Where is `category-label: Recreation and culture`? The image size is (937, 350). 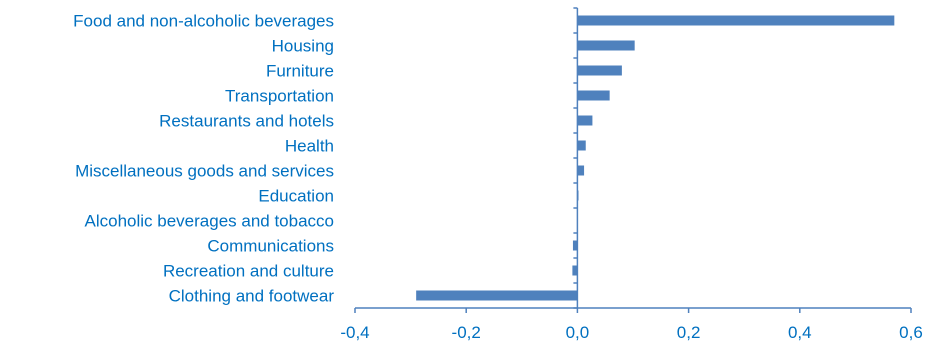
category-label: Recreation and culture is located at coordinates (248, 271).